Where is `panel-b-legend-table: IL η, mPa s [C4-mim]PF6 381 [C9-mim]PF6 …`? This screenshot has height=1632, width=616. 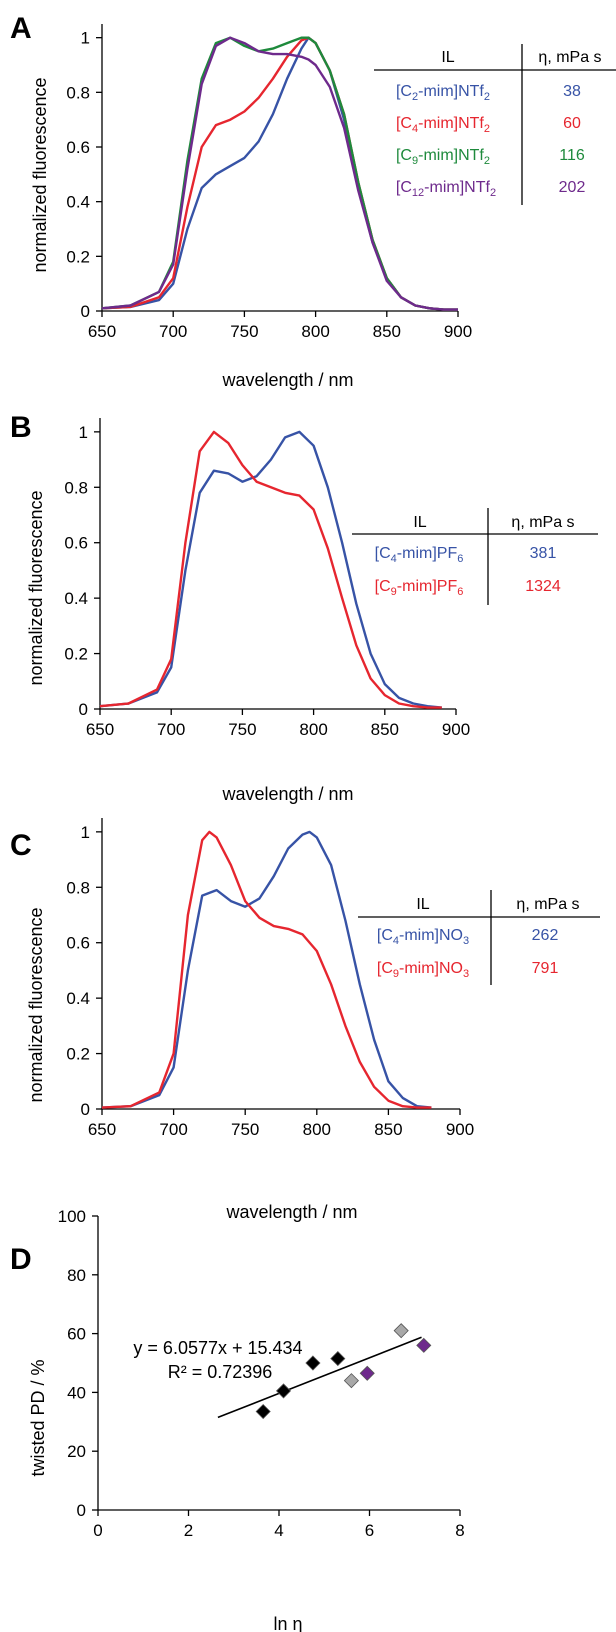
panel-b-legend-table: IL η, mPa s [C4-mim]PF6 381 [C9-mim]PF6 … is located at coordinates (475, 556).